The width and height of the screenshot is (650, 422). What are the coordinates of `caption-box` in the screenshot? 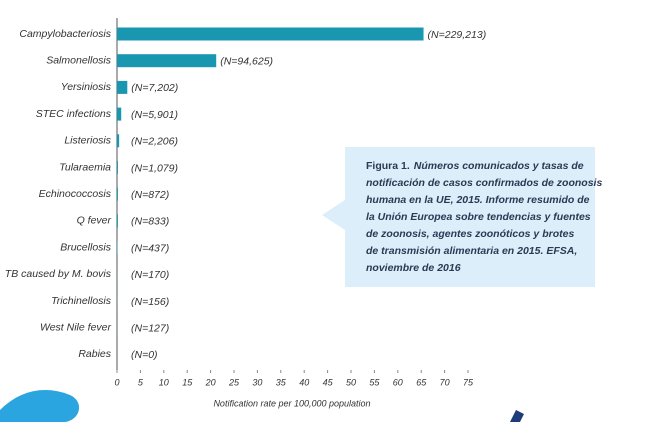 It's located at (458, 217).